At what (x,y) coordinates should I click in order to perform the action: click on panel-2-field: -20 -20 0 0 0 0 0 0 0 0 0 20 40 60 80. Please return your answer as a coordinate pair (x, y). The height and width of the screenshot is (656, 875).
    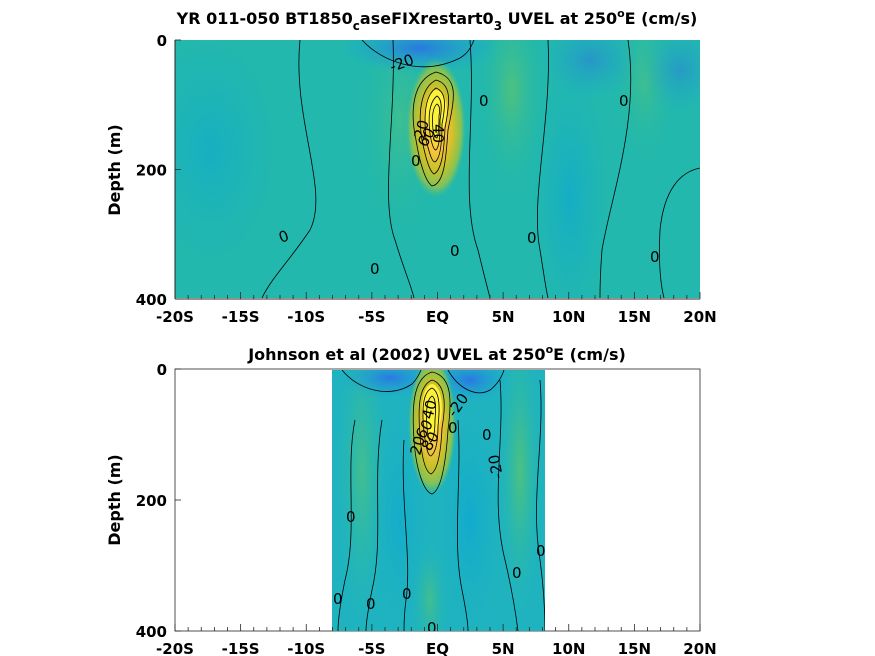
    Looking at the image, I should click on (439, 503).